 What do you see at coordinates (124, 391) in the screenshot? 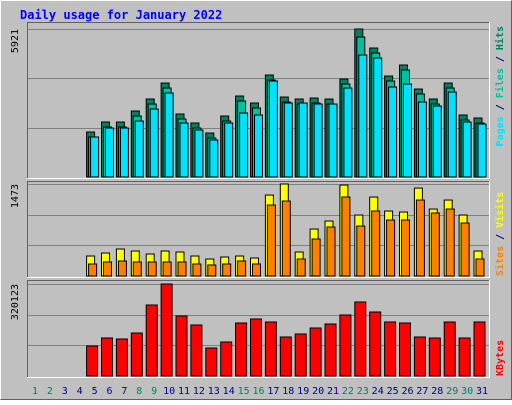
I see `x-tick-label: 7` at bounding box center [124, 391].